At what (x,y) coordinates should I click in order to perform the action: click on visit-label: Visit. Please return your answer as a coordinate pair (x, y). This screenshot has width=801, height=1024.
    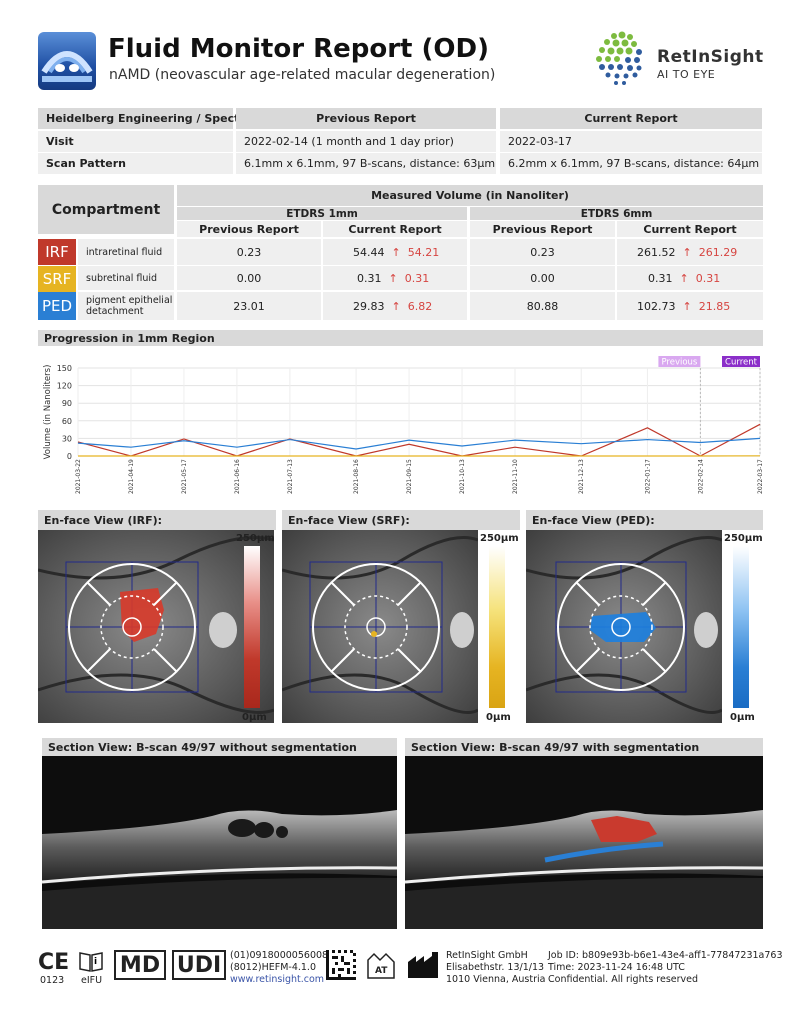
    Looking at the image, I should click on (135, 141).